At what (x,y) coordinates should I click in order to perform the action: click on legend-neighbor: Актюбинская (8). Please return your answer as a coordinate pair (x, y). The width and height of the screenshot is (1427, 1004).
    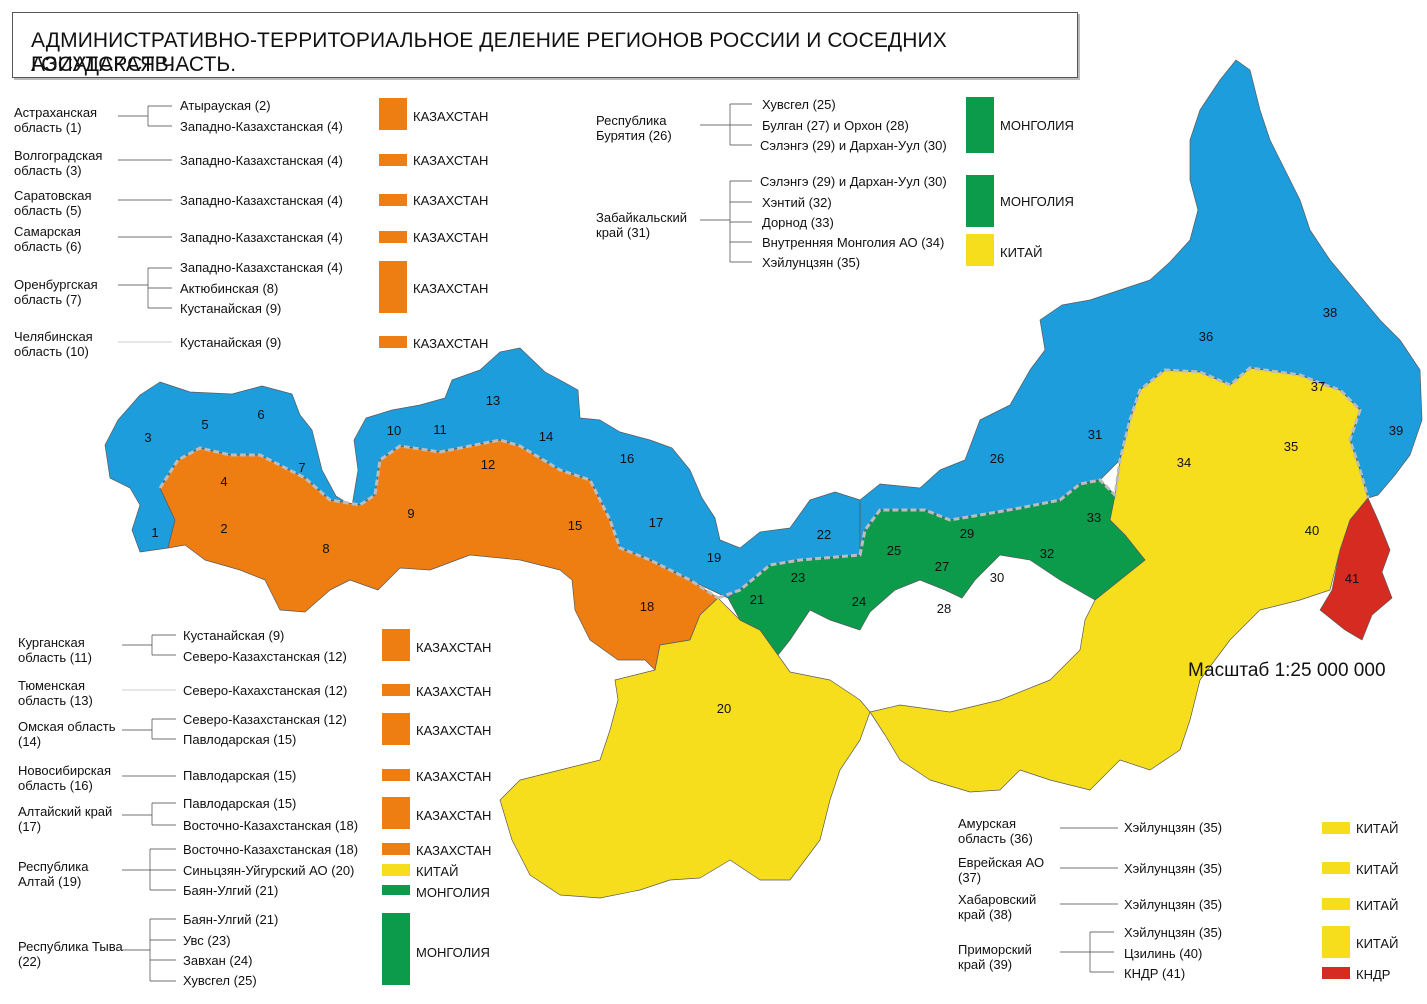
    Looking at the image, I should click on (229, 288).